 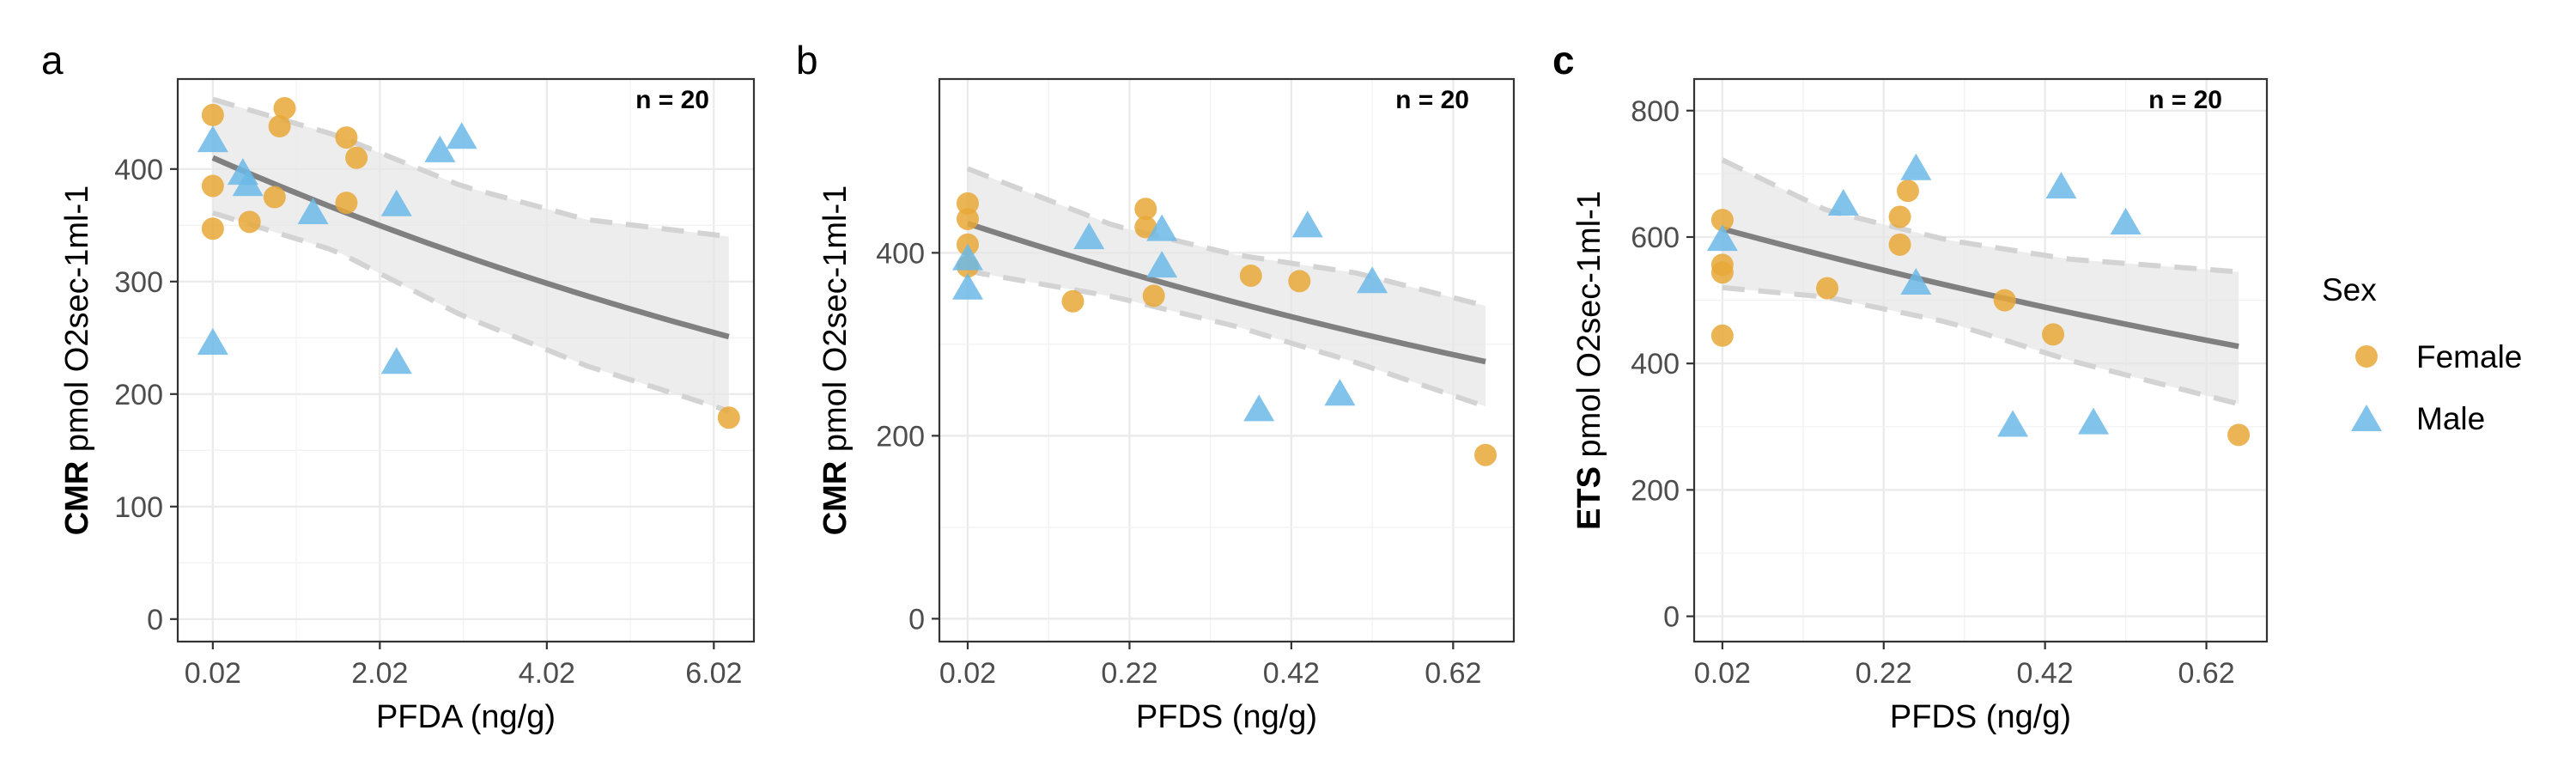 I want to click on x-tick-label: 2.02, so click(x=379, y=673).